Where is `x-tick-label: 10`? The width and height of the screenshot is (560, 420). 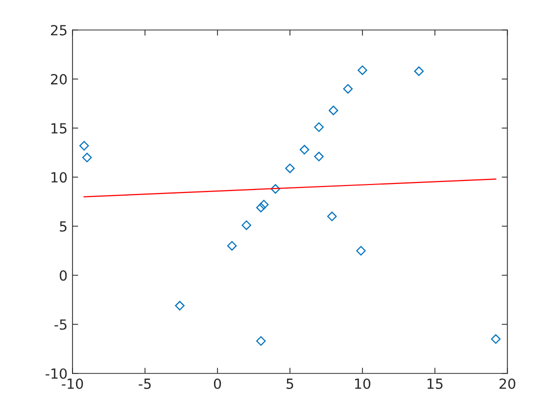
x-tick-label: 10 is located at coordinates (362, 383).